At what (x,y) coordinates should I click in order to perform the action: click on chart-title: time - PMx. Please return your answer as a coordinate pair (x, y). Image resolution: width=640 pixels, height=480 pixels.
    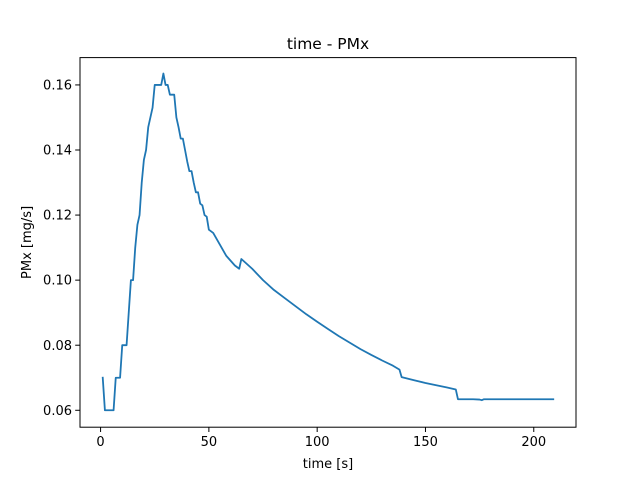
    Looking at the image, I should click on (328, 44).